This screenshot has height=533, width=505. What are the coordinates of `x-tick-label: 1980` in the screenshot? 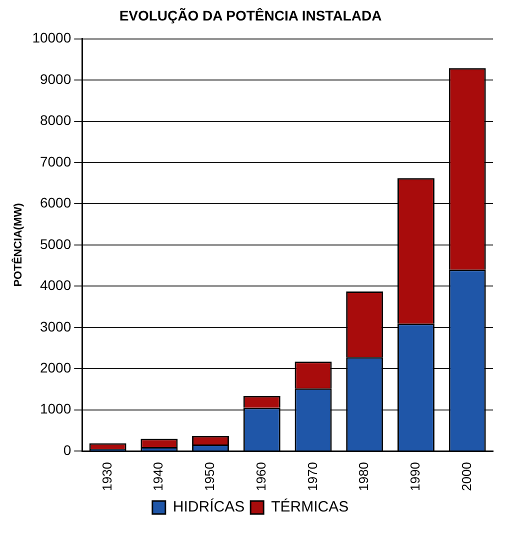 It's located at (364, 476).